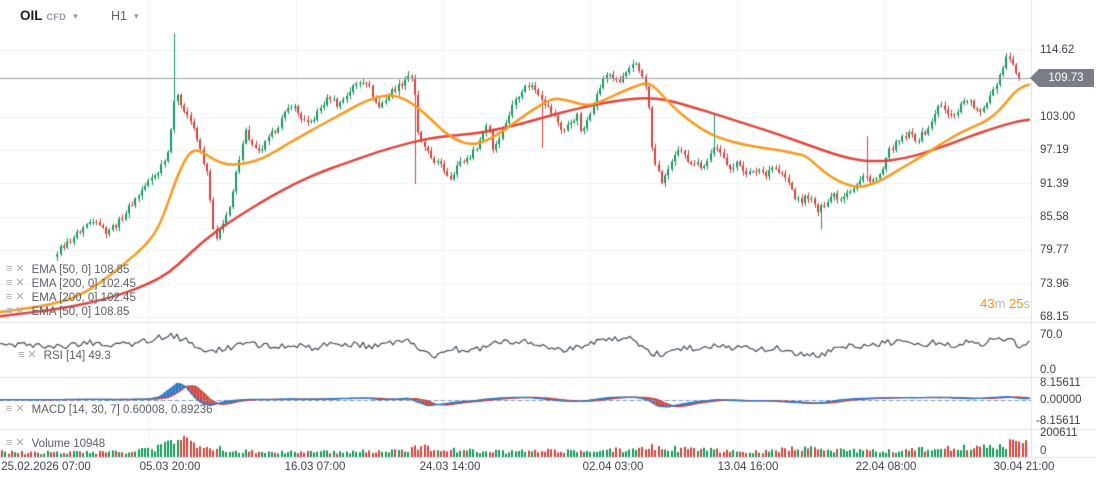  Describe the element at coordinates (46, 467) in the screenshot. I see `time-axis-label: 25.02.2026 07:00` at that location.